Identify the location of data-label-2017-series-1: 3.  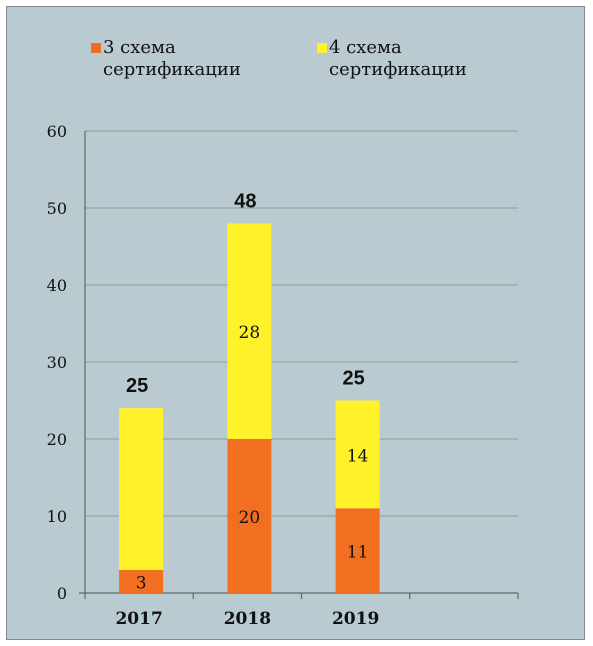
(141, 583).